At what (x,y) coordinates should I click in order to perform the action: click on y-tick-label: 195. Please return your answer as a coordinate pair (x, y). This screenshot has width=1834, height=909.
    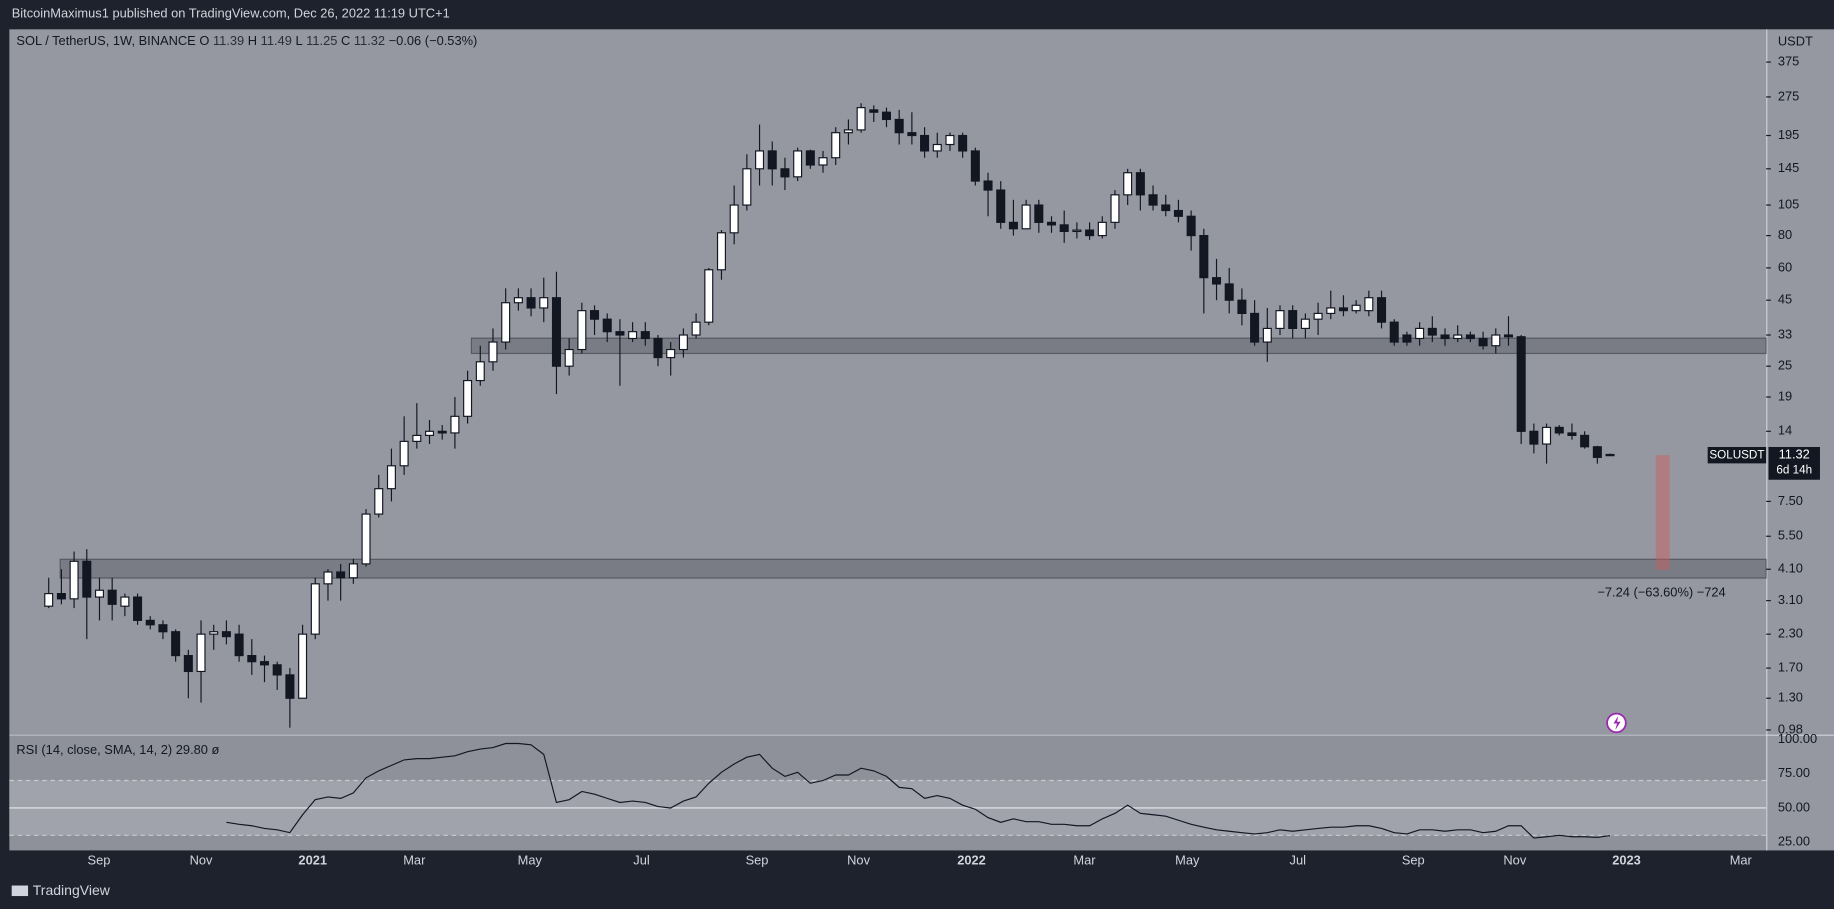
    Looking at the image, I should click on (1788, 134).